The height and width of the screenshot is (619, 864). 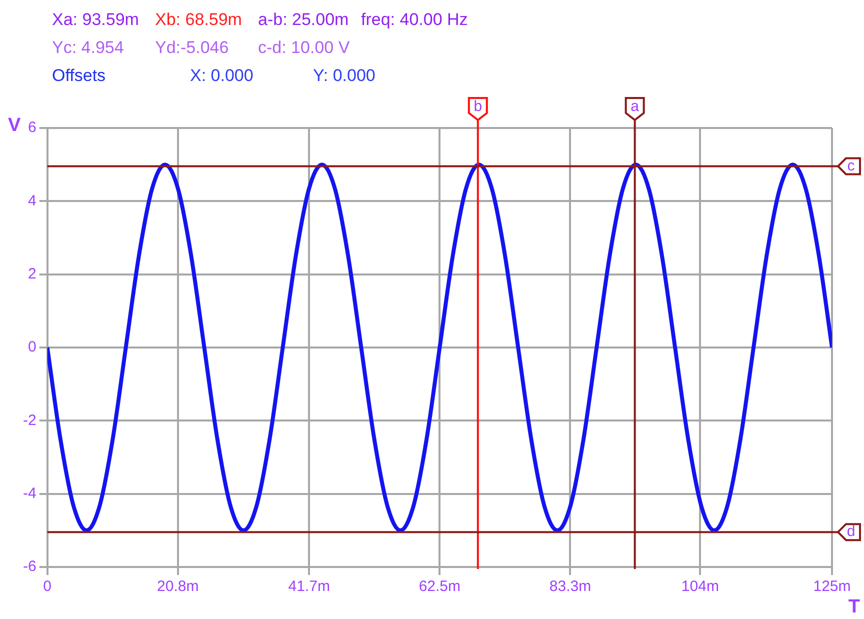 I want to click on x-tick-label: 125m, so click(x=832, y=587).